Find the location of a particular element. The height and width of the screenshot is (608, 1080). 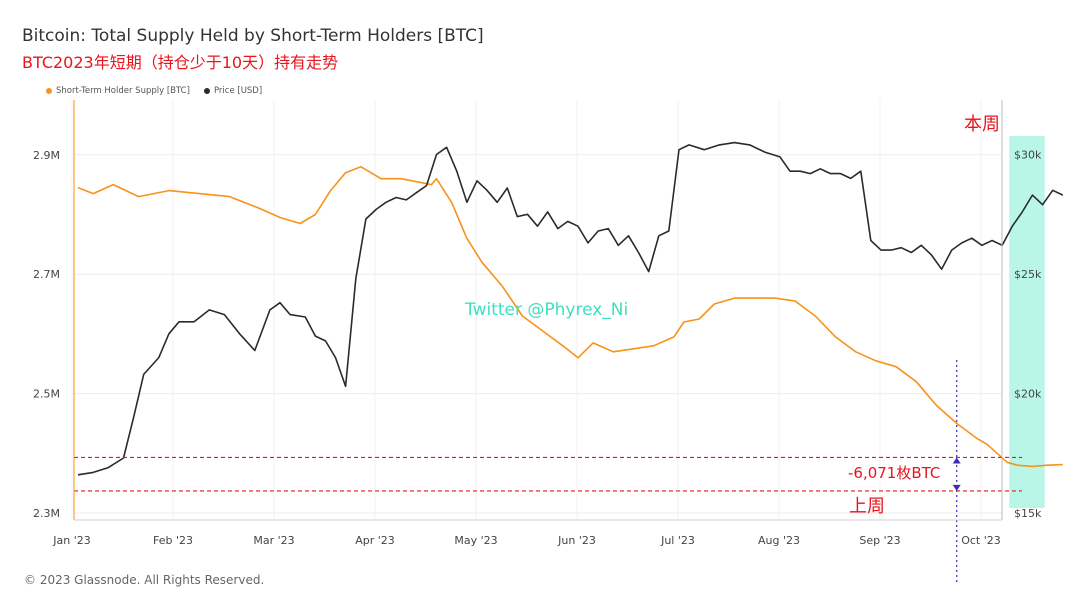

annotation-this-week: 本周 is located at coordinates (982, 124).